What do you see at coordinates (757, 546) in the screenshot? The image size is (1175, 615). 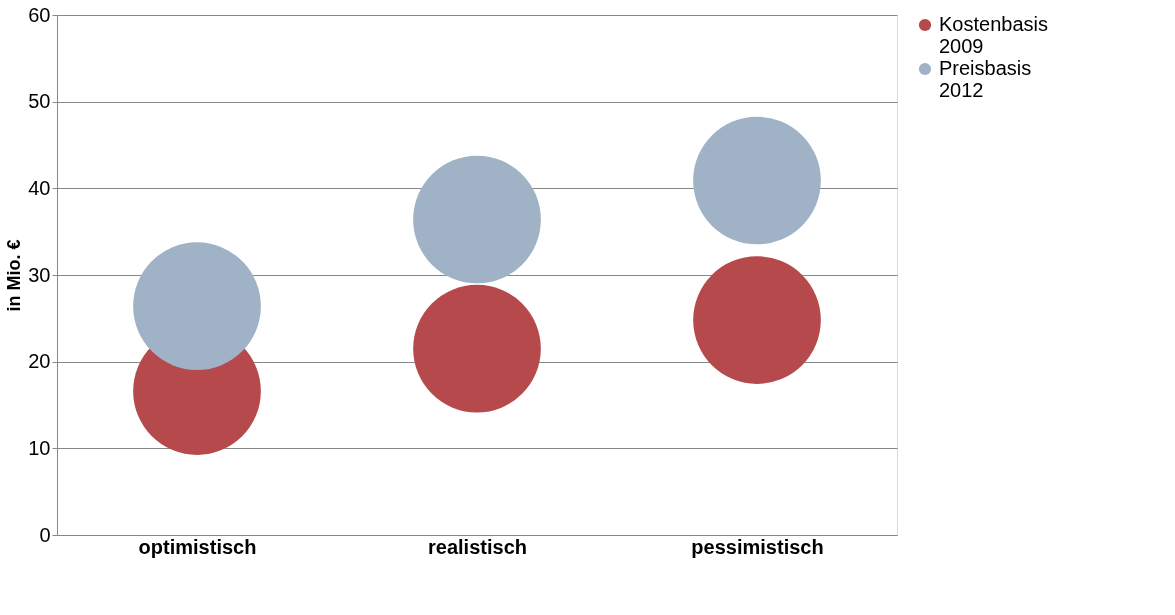 I see `x-tick-label: pessimistisch` at bounding box center [757, 546].